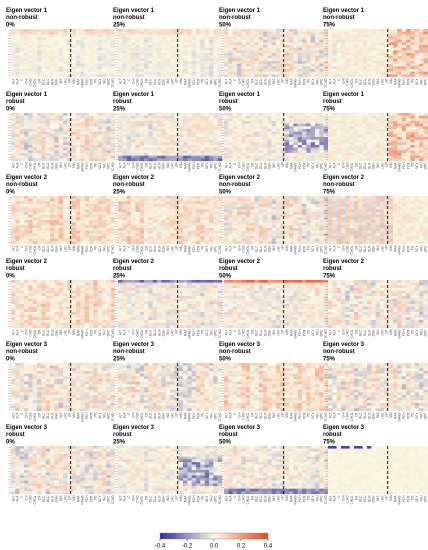 This screenshot has height=550, width=428. Describe the element at coordinates (378, 165) in the screenshot. I see `column-label: INS` at that location.